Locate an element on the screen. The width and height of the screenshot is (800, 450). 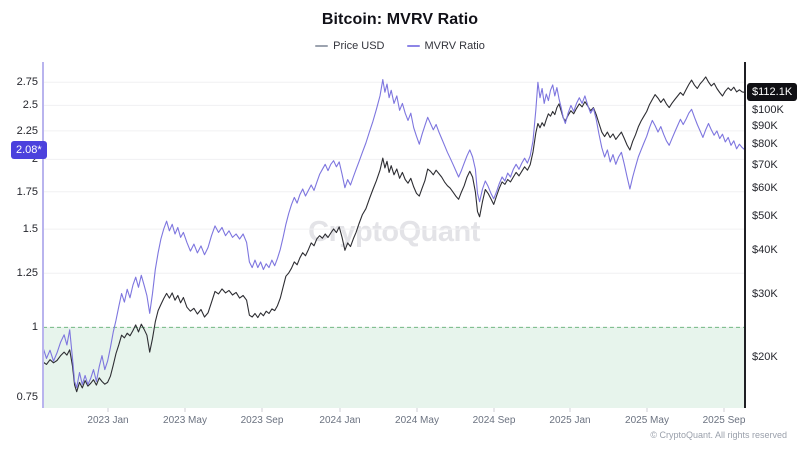
copyright-text: © CryptoQuant. All rights reserved is located at coordinates (718, 435).